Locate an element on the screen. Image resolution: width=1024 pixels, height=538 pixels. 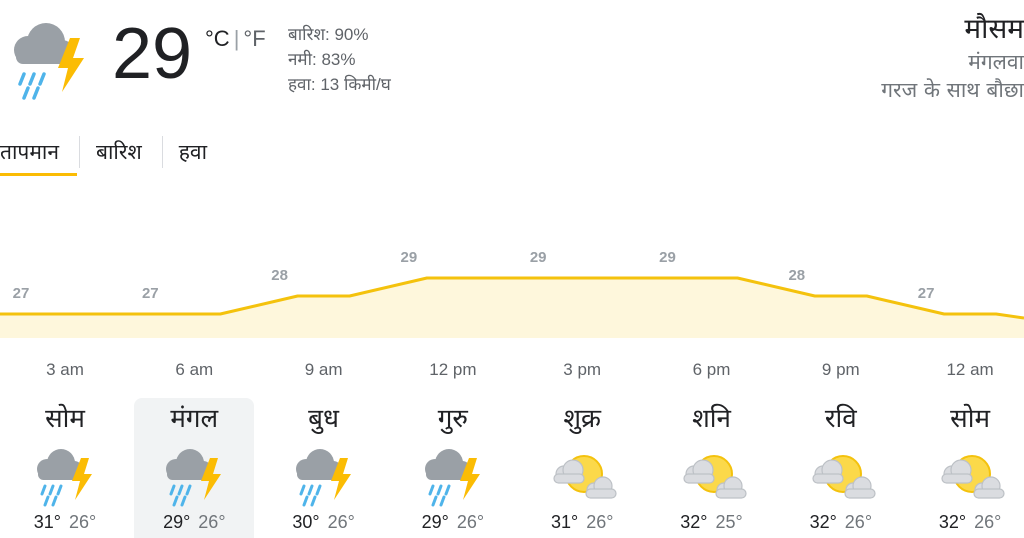
day-card: सोम 32° 26° is located at coordinates (967, 468).